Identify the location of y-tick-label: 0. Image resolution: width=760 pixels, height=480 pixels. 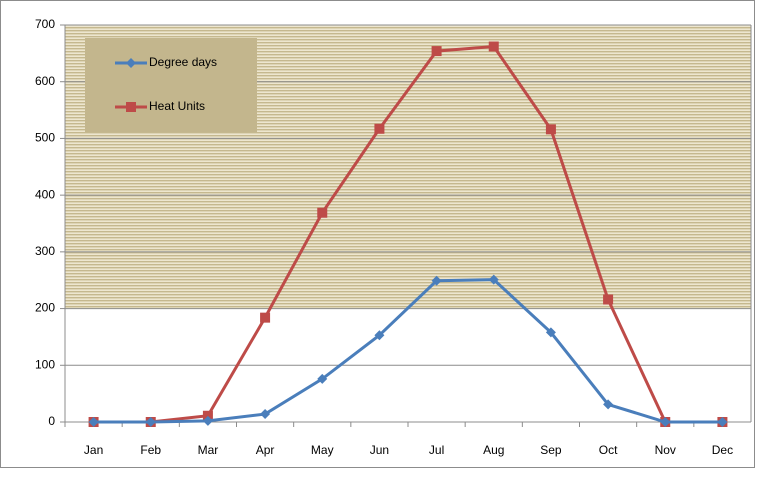
(51, 421).